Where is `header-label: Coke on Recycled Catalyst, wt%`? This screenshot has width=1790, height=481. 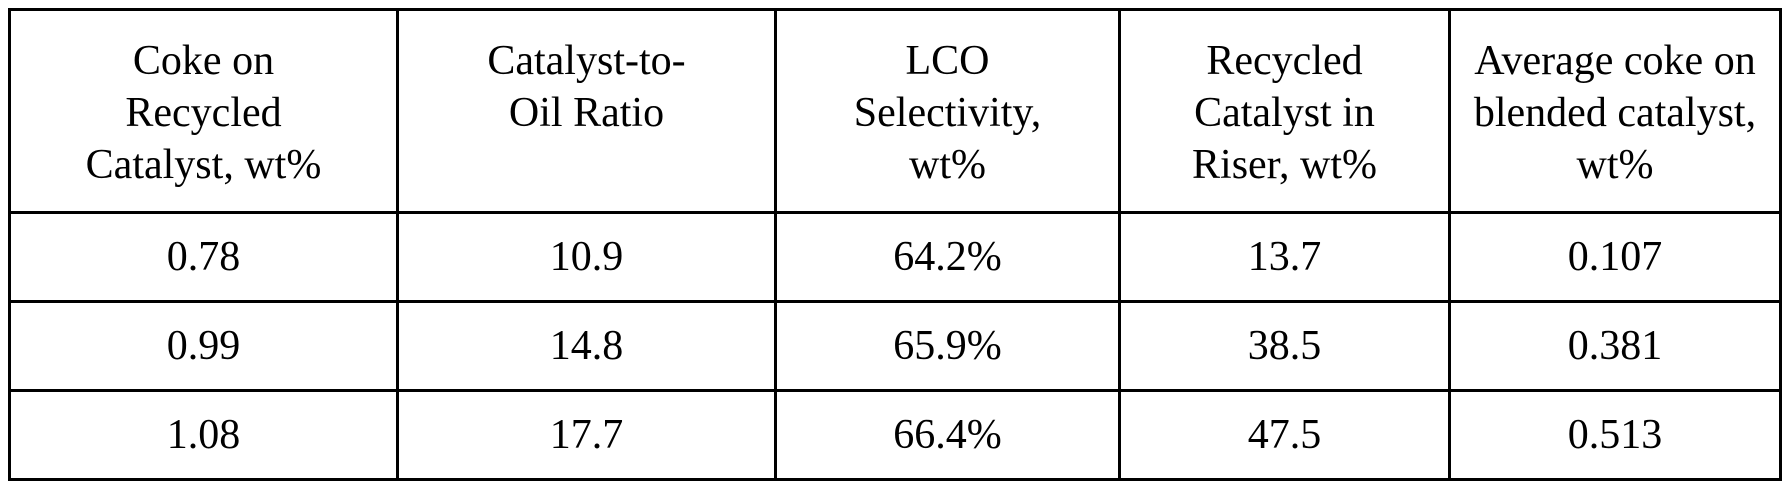 header-label: Coke on Recycled Catalyst, wt% is located at coordinates (203, 113).